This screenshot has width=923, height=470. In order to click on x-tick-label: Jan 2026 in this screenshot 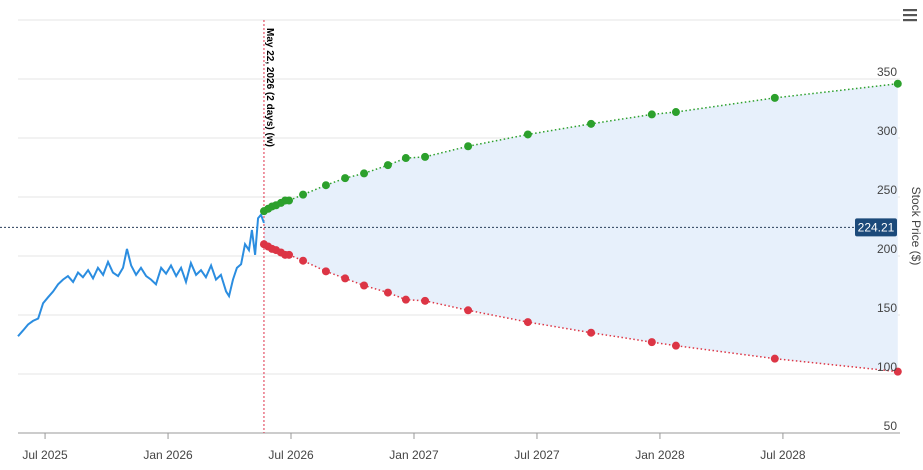, I will do `click(168, 455)`.